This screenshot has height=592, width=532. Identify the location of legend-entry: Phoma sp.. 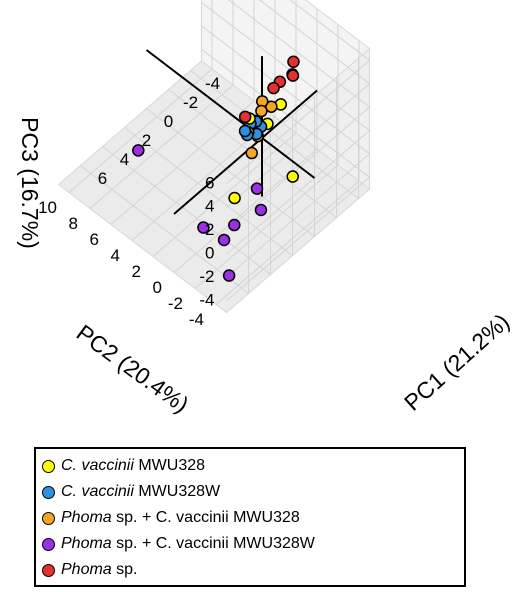
(253, 570).